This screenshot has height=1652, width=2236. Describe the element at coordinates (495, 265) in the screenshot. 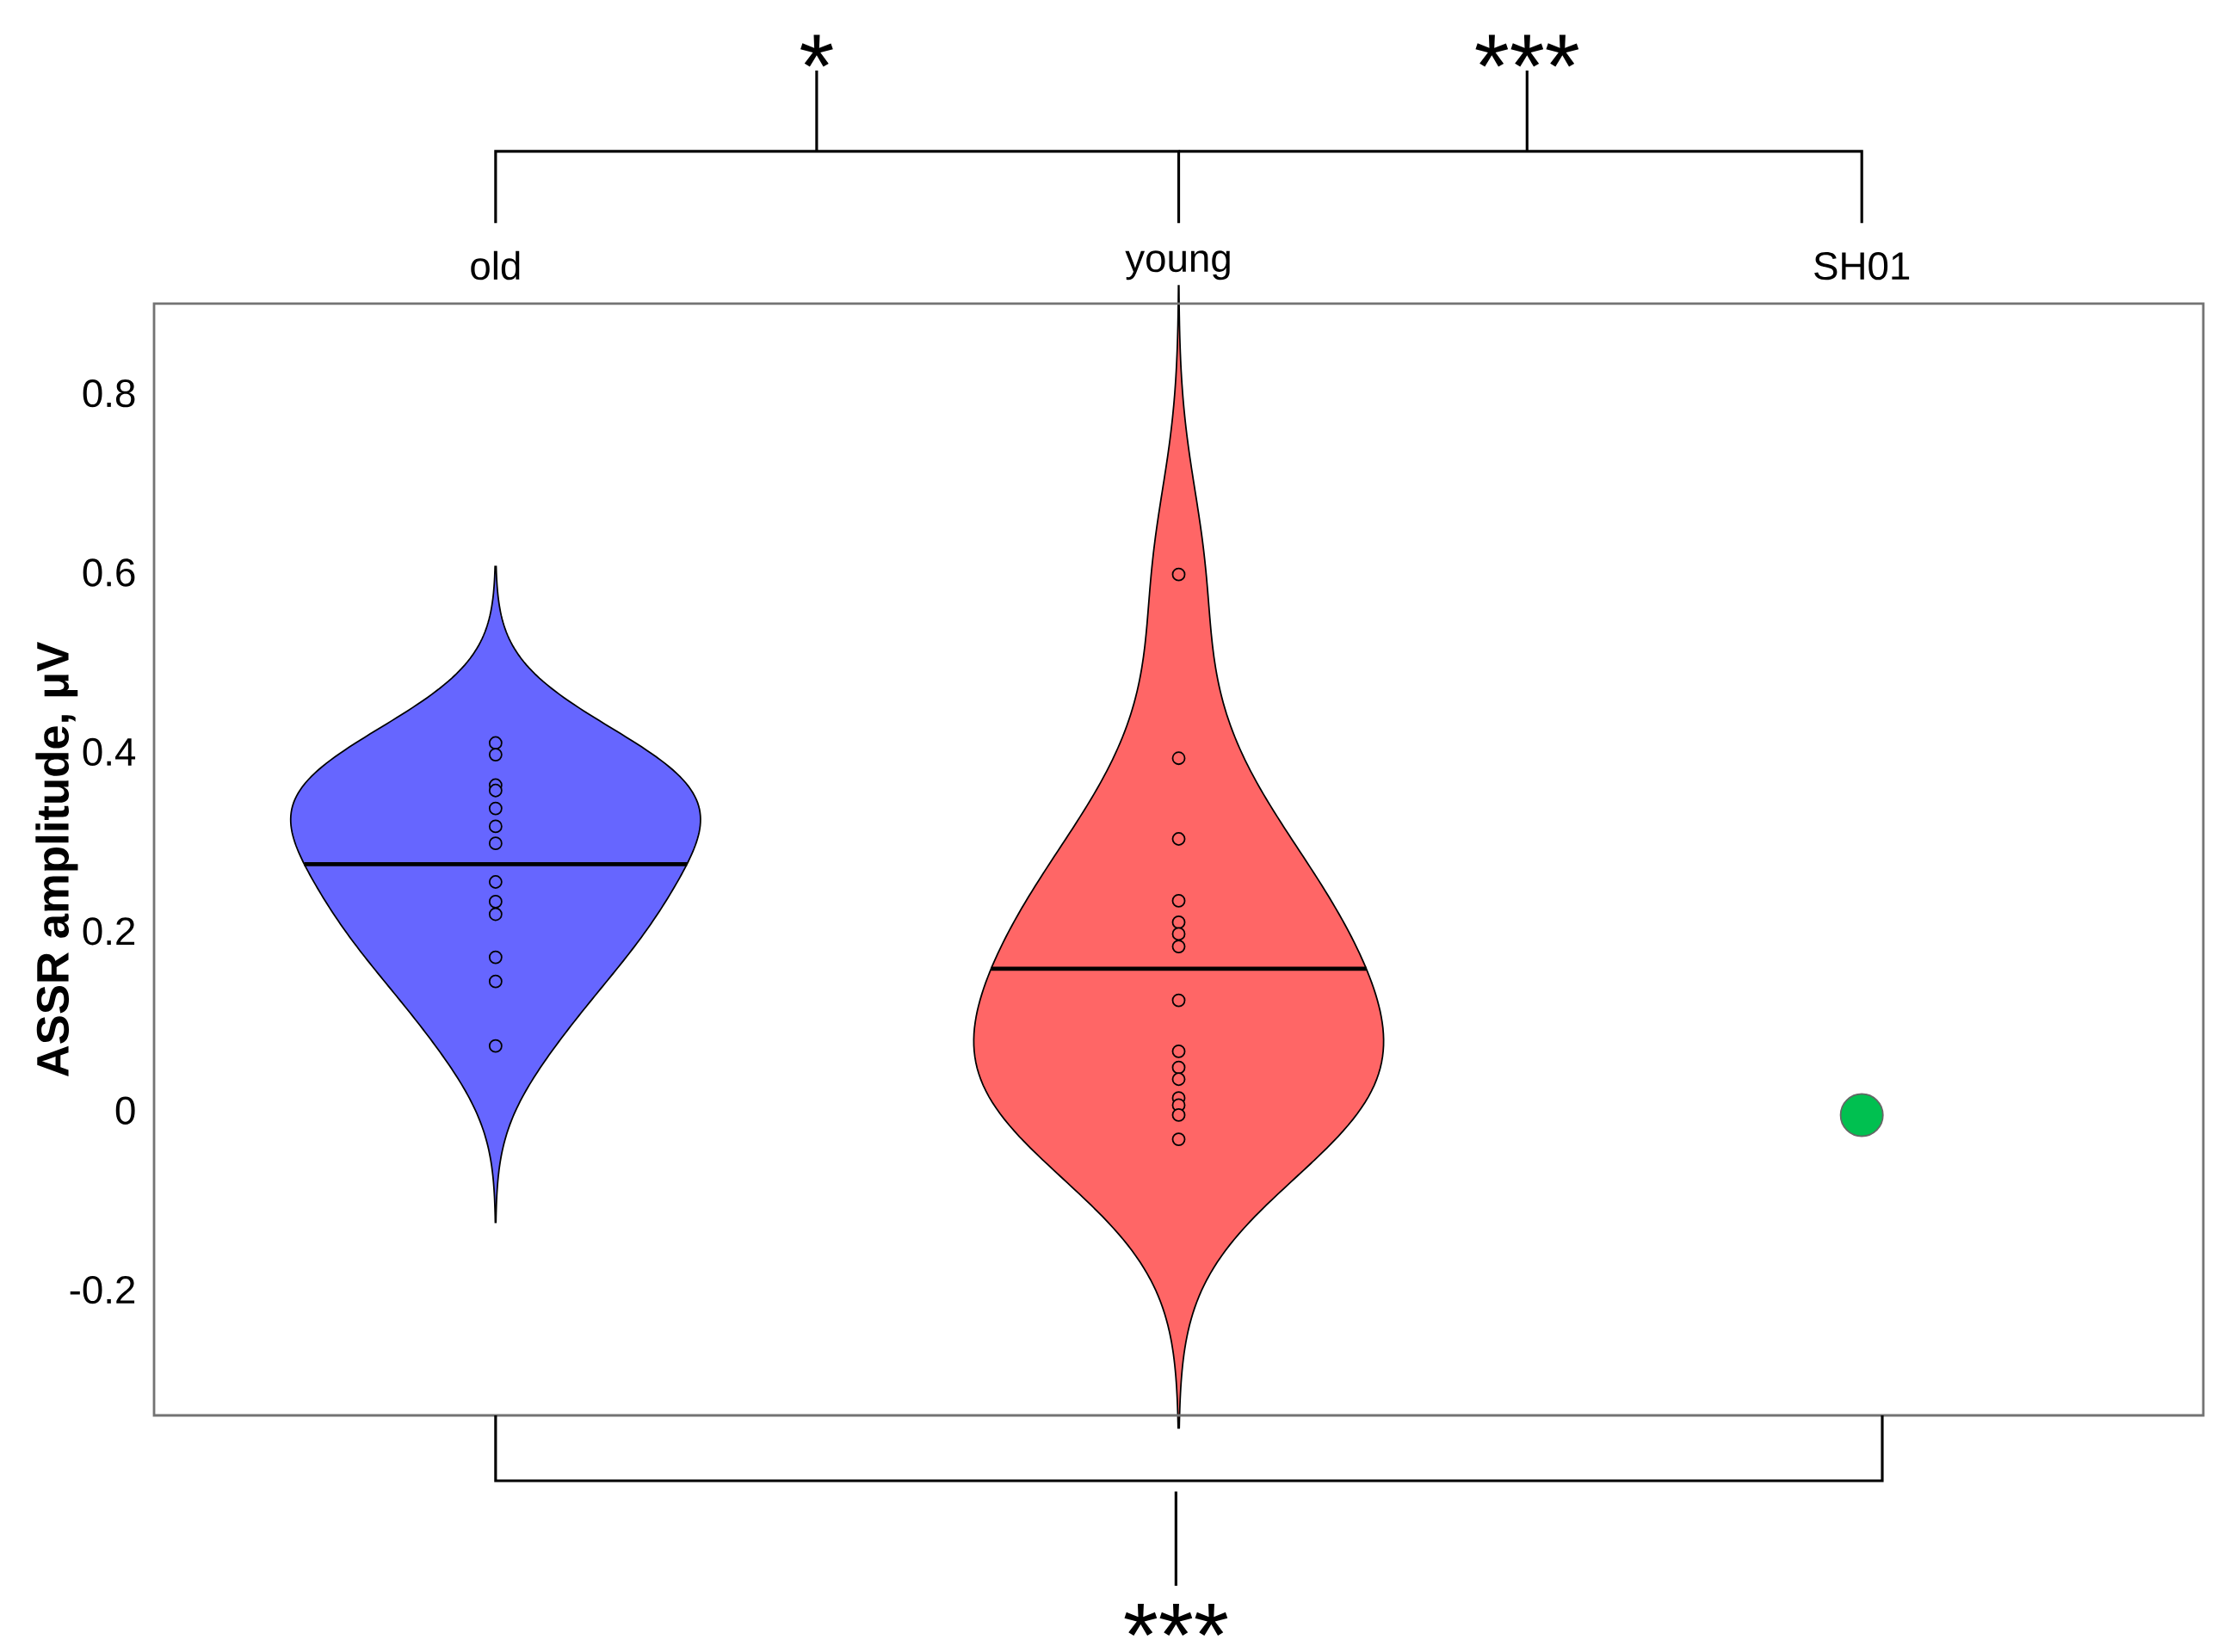

I see `x-tick-label: old` at that location.